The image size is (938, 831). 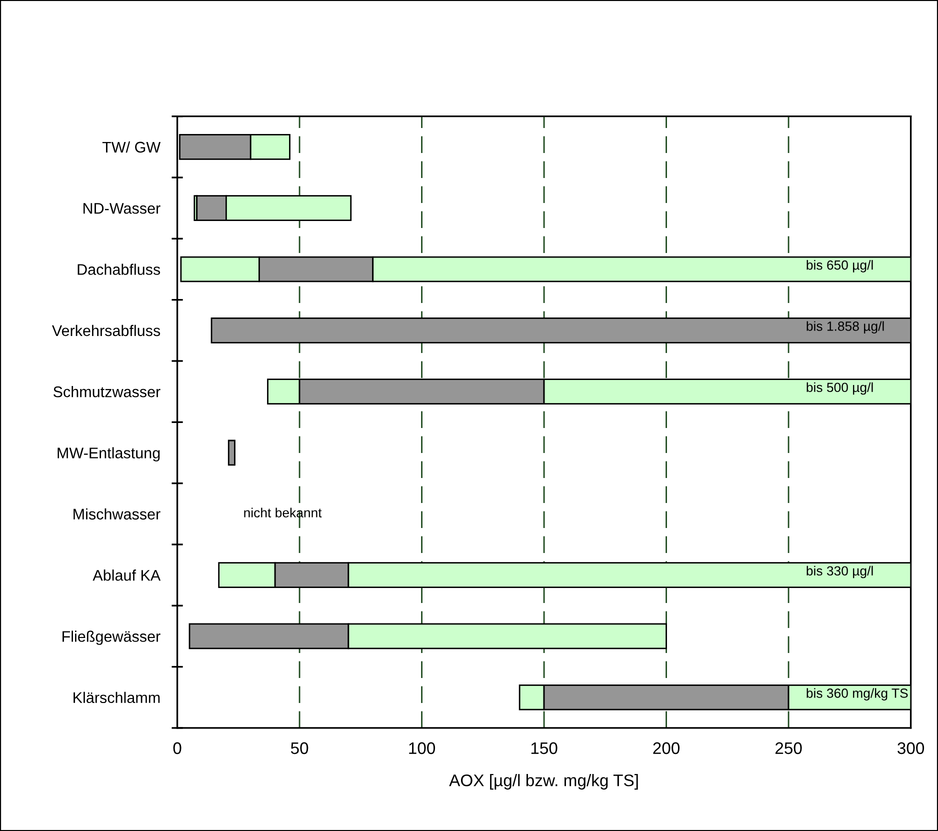 What do you see at coordinates (117, 514) in the screenshot?
I see `y-tick-label: Mischwasser` at bounding box center [117, 514].